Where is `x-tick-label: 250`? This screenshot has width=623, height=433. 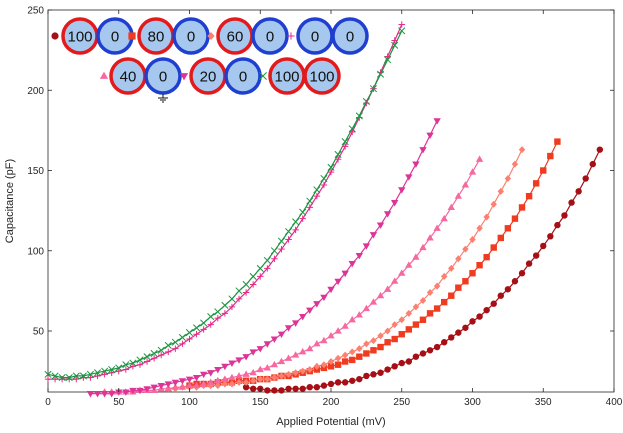
x-tick-label: 250 is located at coordinates (401, 402).